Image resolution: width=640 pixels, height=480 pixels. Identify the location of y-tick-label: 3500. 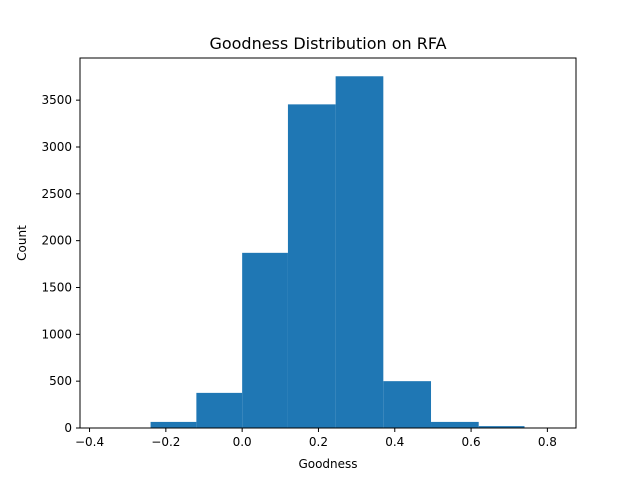
(56, 100).